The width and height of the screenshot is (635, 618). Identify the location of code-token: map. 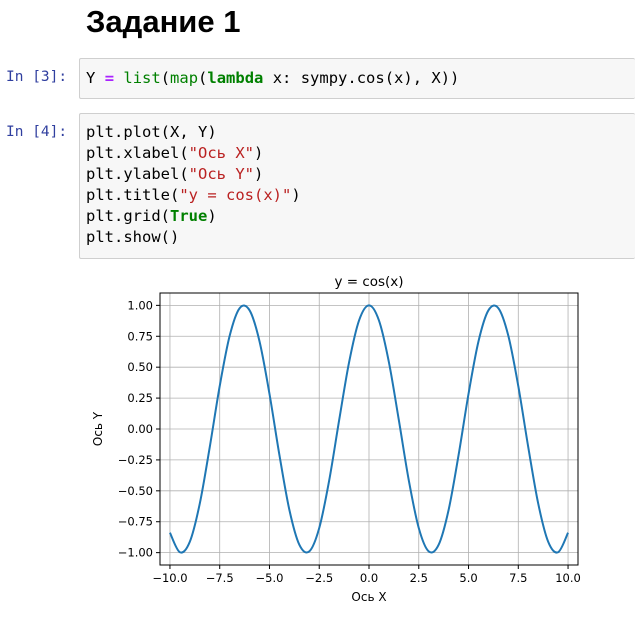
(184, 78).